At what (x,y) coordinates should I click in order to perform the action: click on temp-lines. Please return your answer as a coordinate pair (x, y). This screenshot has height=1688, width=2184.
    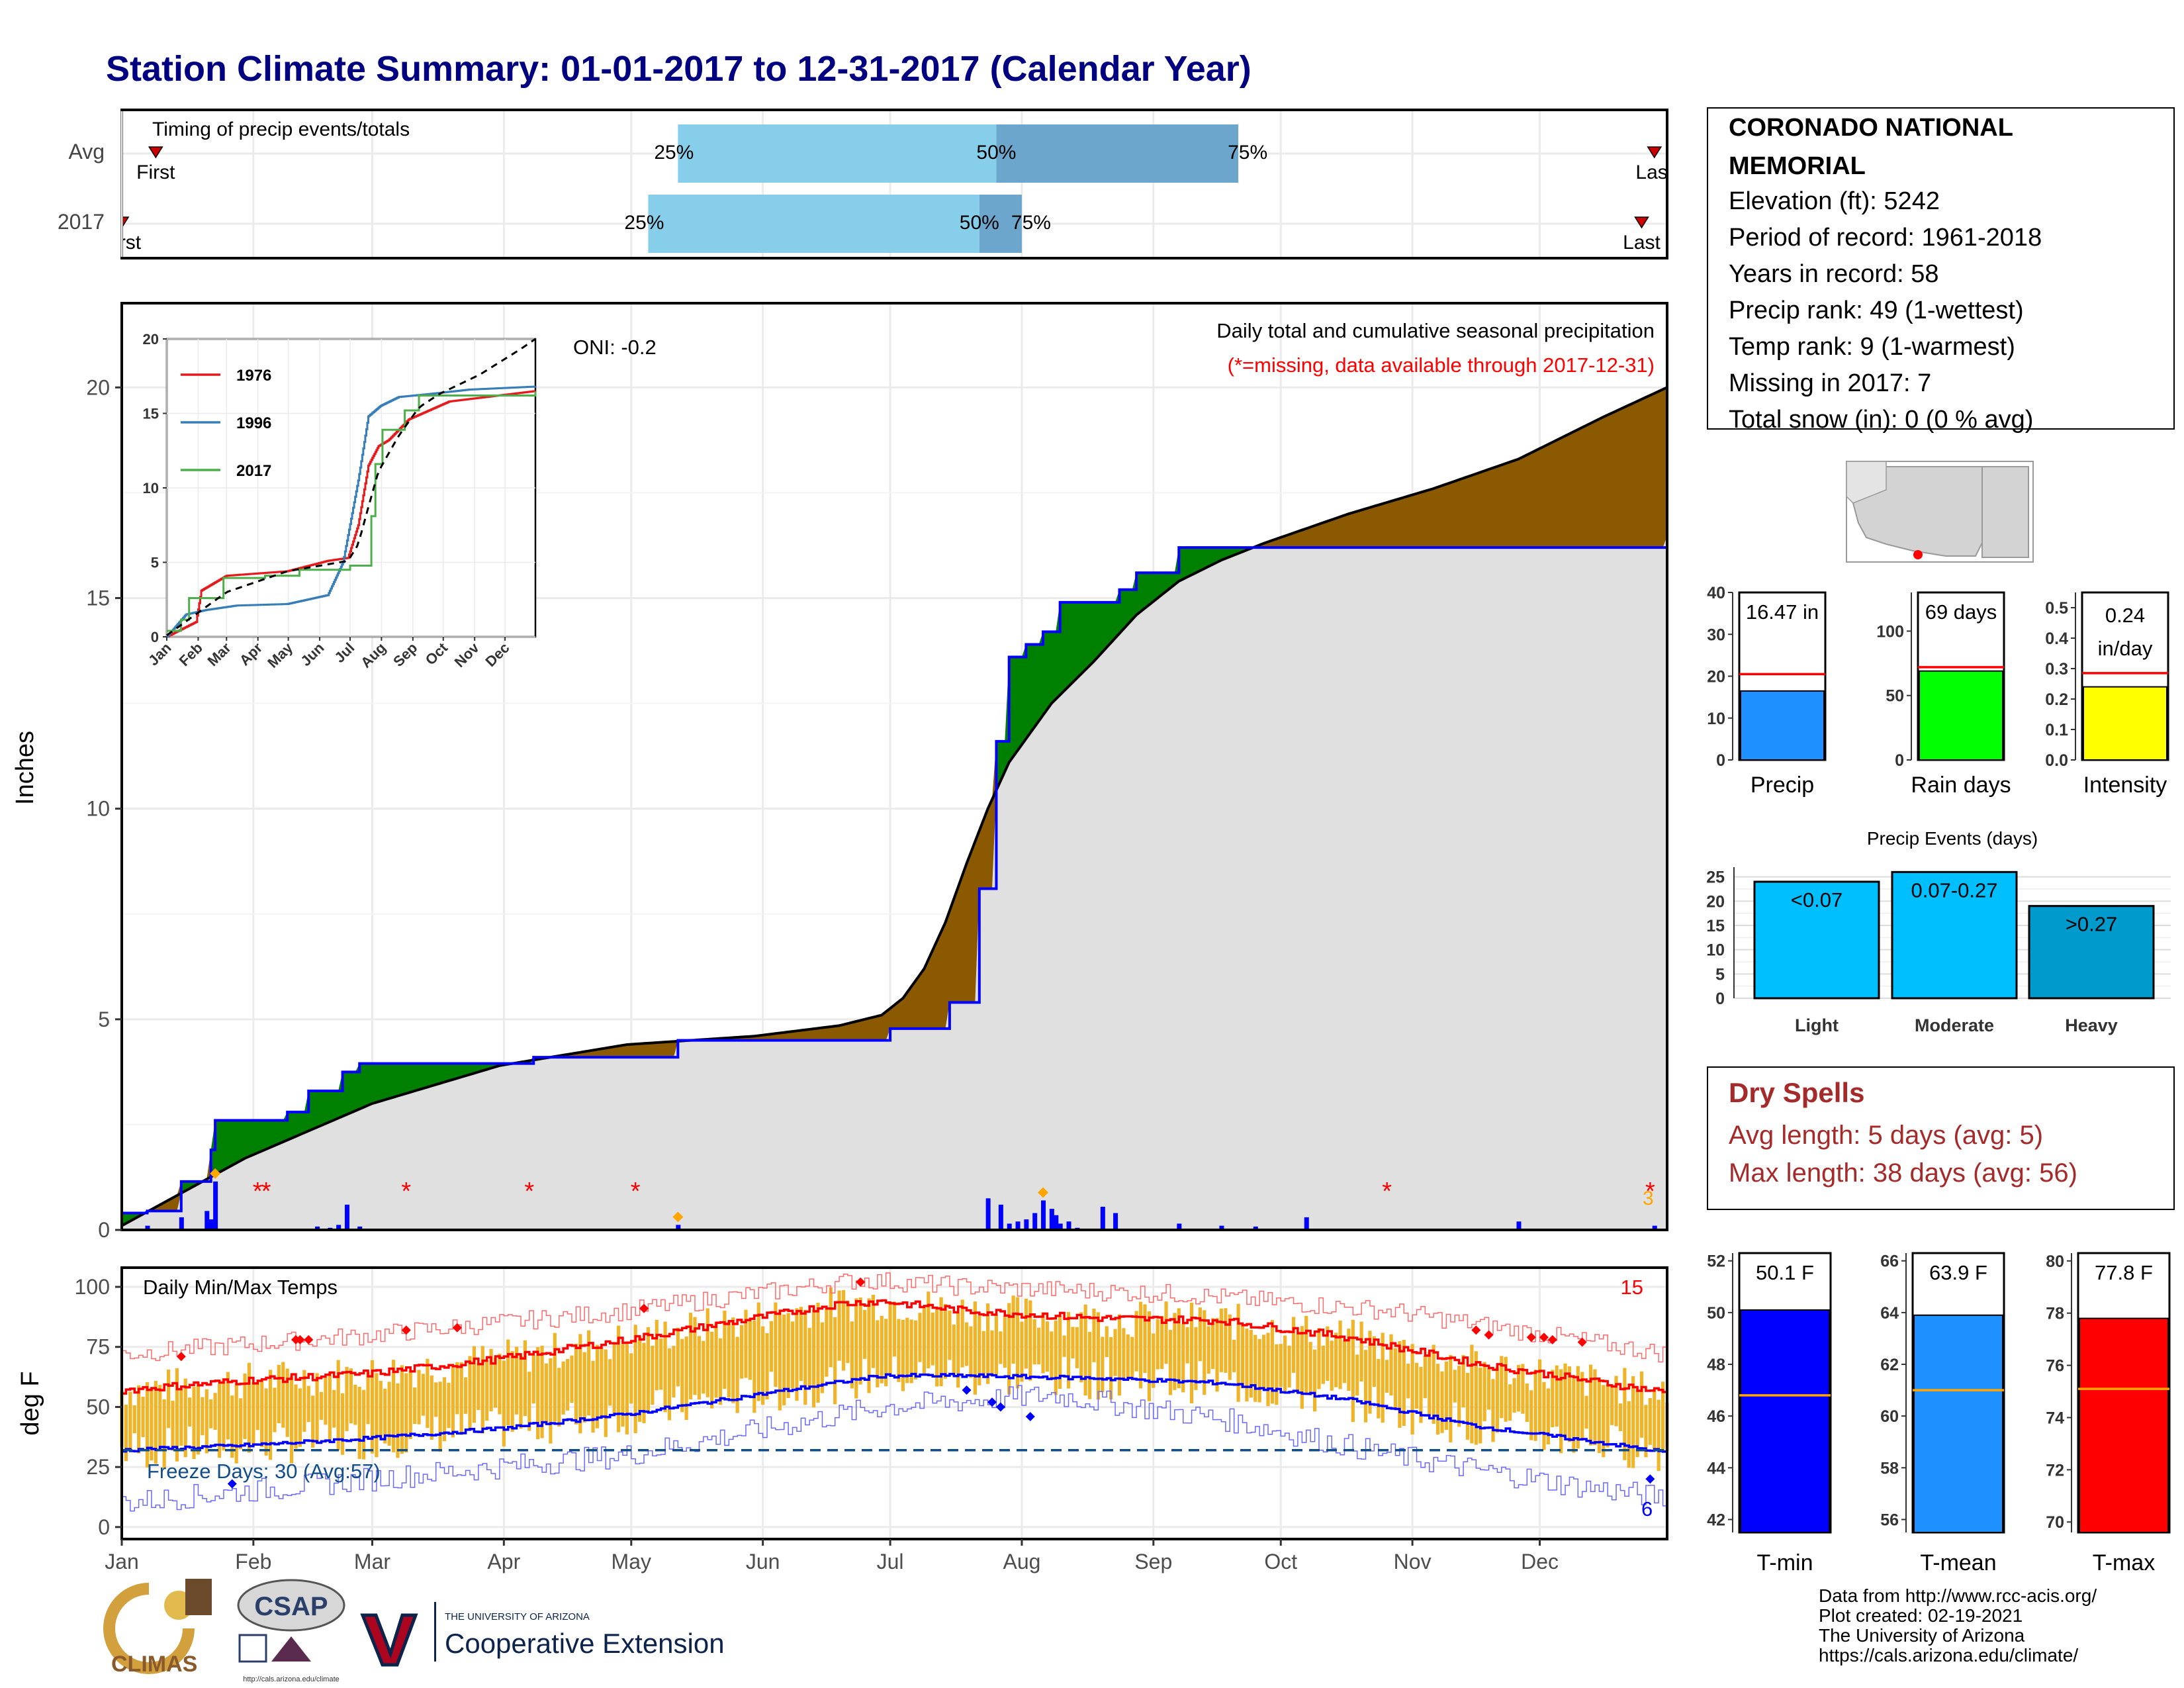
    Looking at the image, I should click on (895, 1392).